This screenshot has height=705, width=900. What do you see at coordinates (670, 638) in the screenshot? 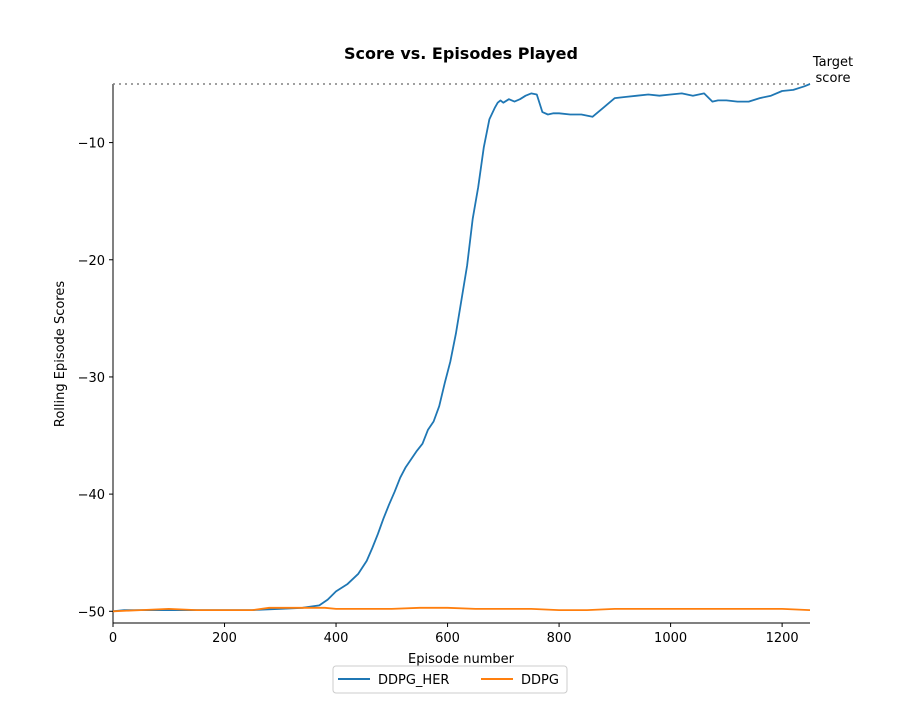
I see `x-tick-label: 1000` at bounding box center [670, 638].